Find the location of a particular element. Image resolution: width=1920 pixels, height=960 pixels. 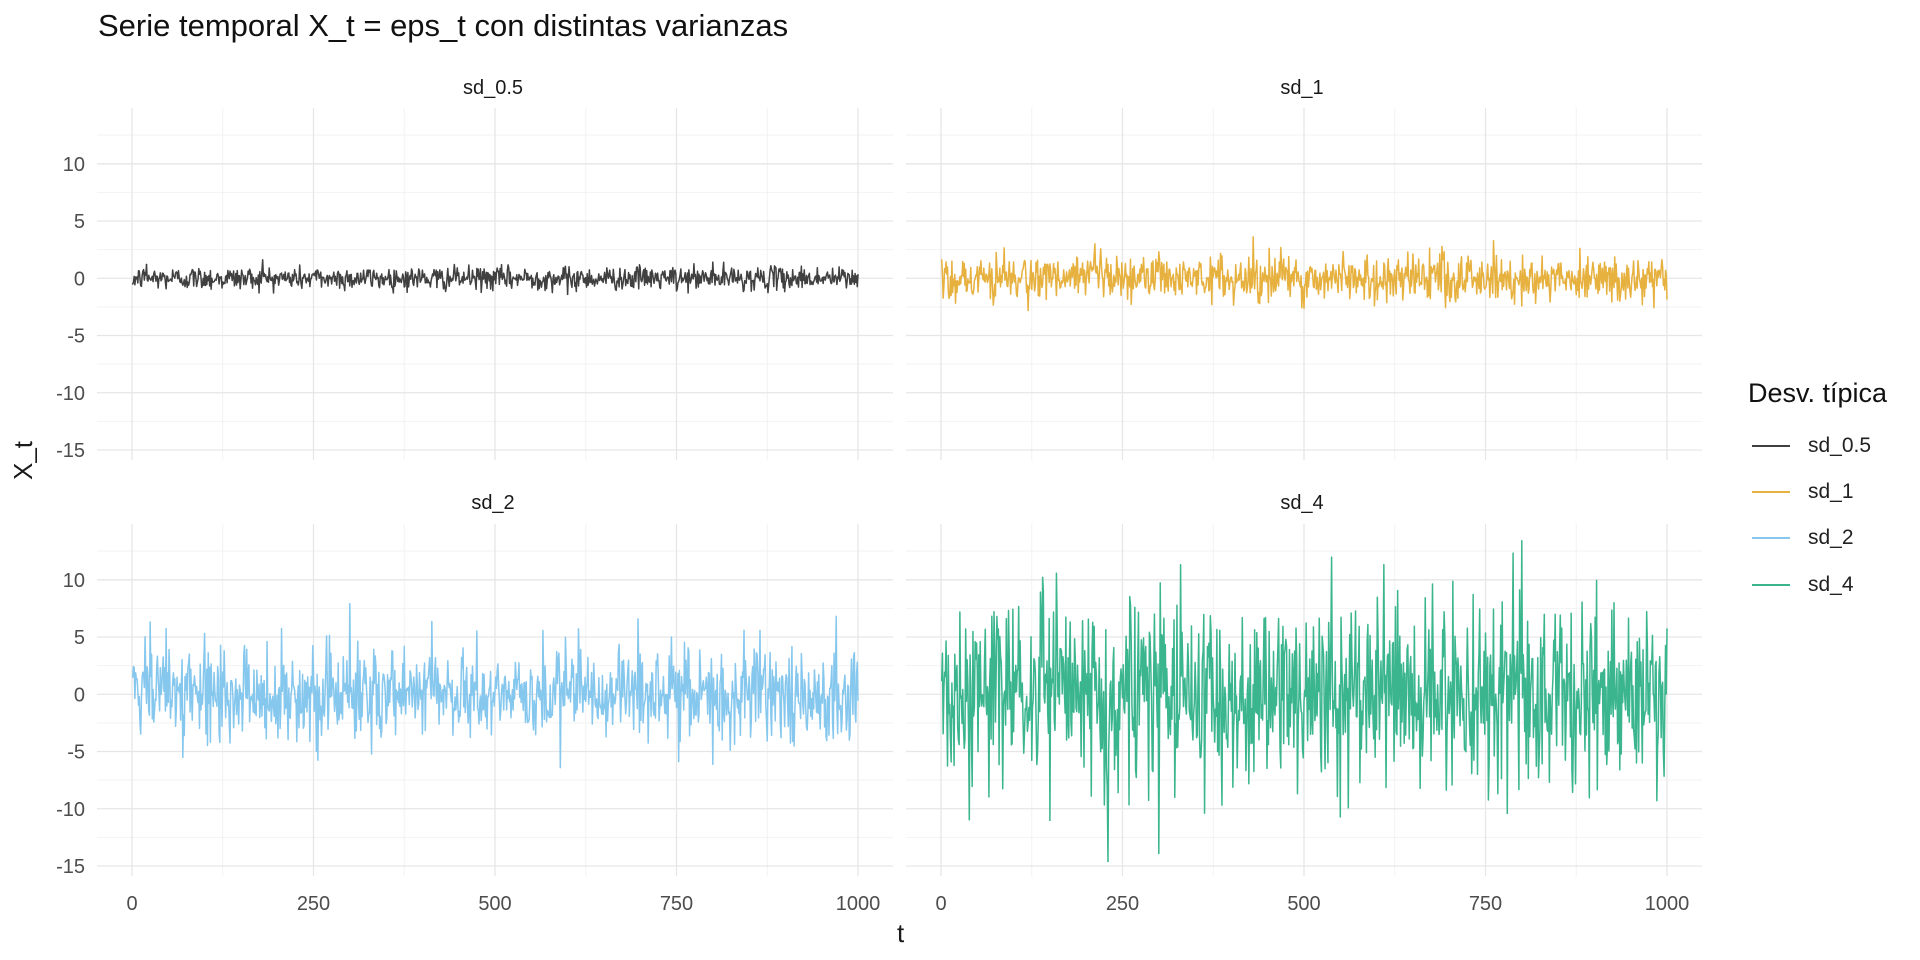

facet-strip-label: sd_1 is located at coordinates (1302, 88).